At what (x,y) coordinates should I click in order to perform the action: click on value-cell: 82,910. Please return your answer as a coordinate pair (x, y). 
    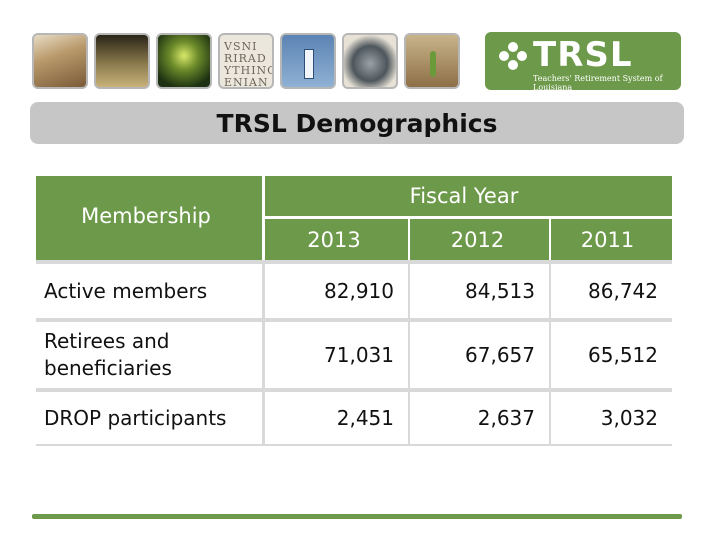
    Looking at the image, I should click on (336, 291).